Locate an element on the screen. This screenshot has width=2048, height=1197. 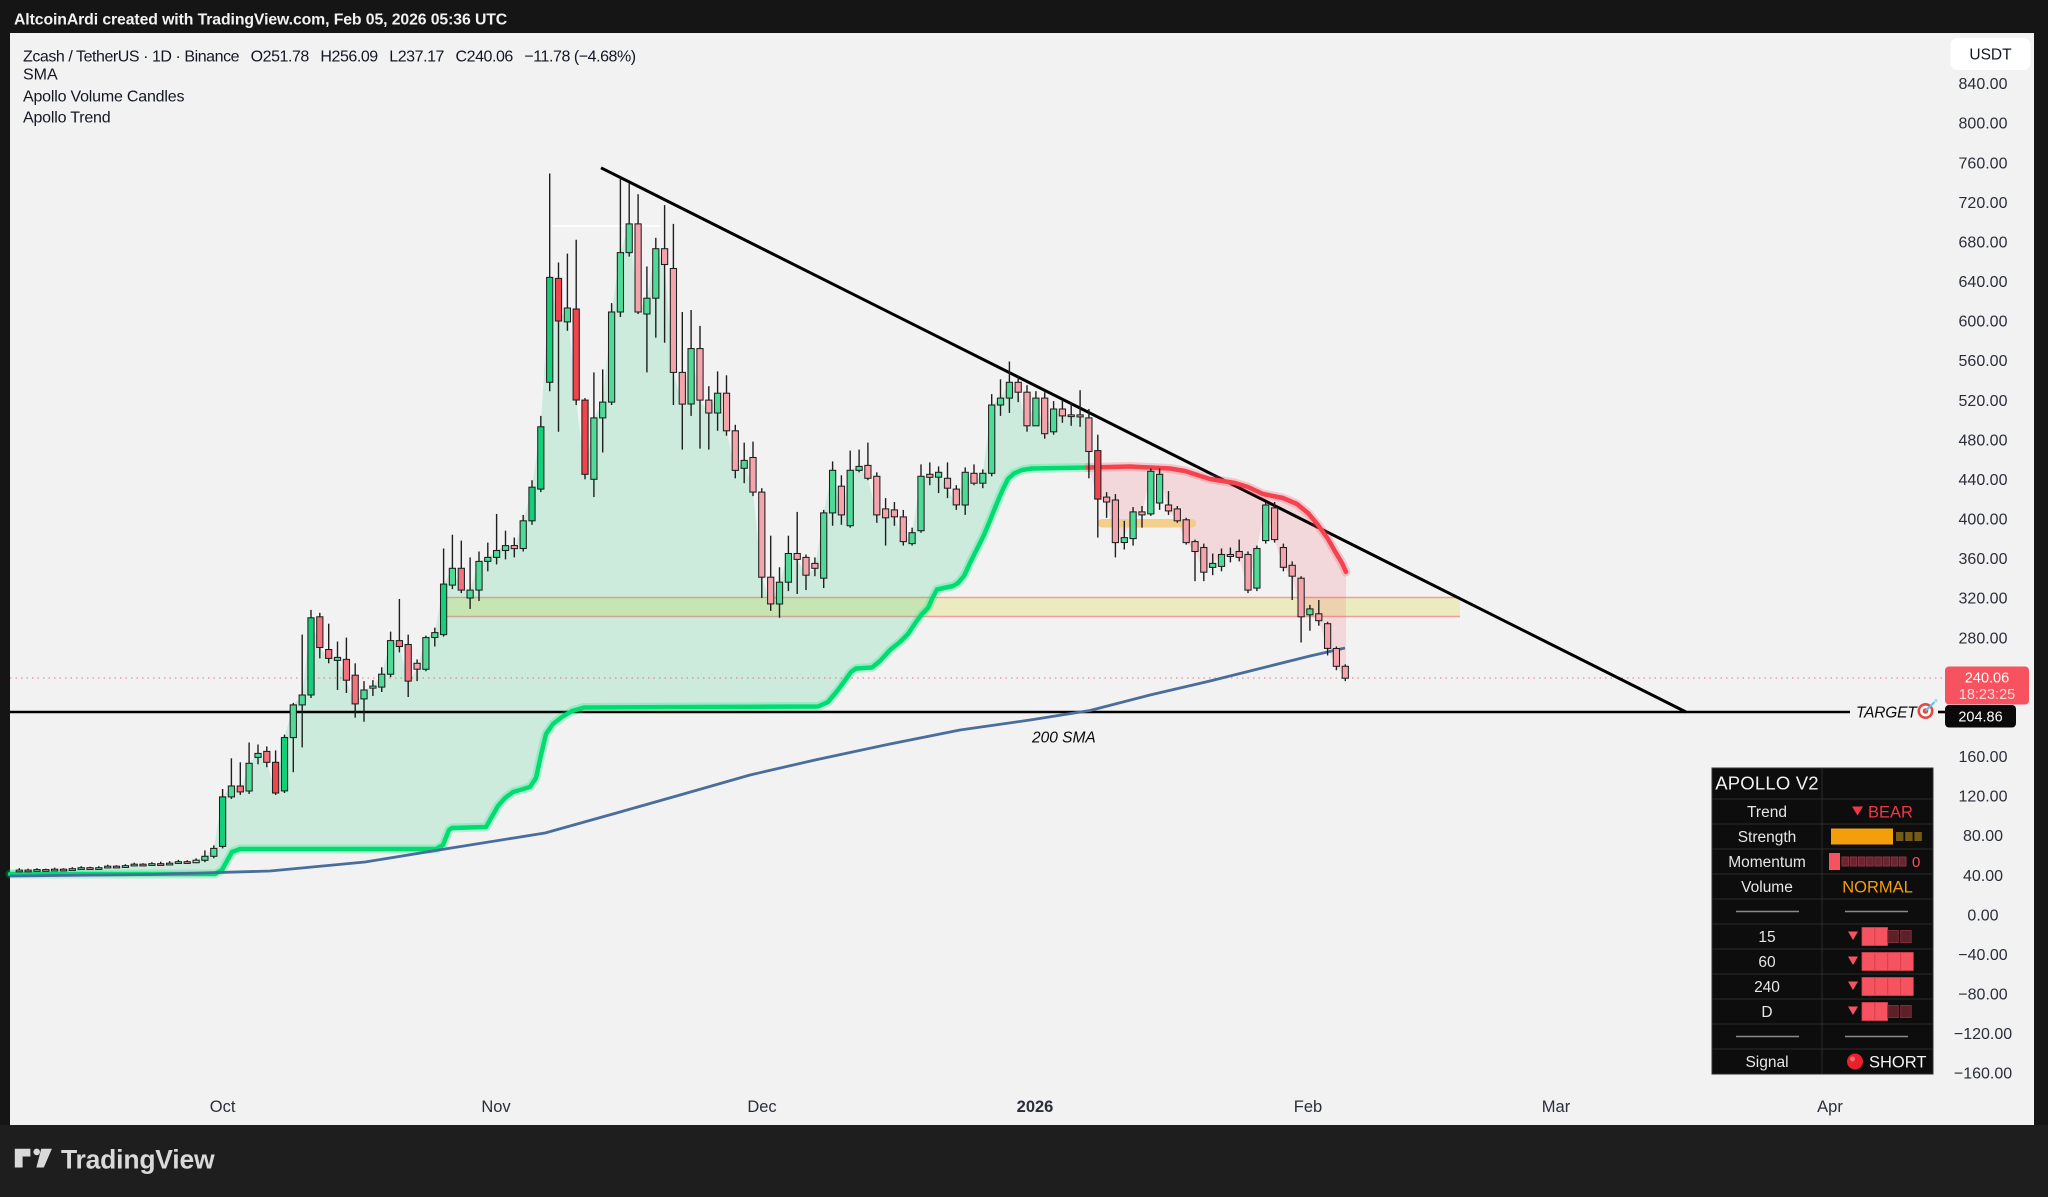
svg-text: 200 SMA is located at coordinates (1063, 738).